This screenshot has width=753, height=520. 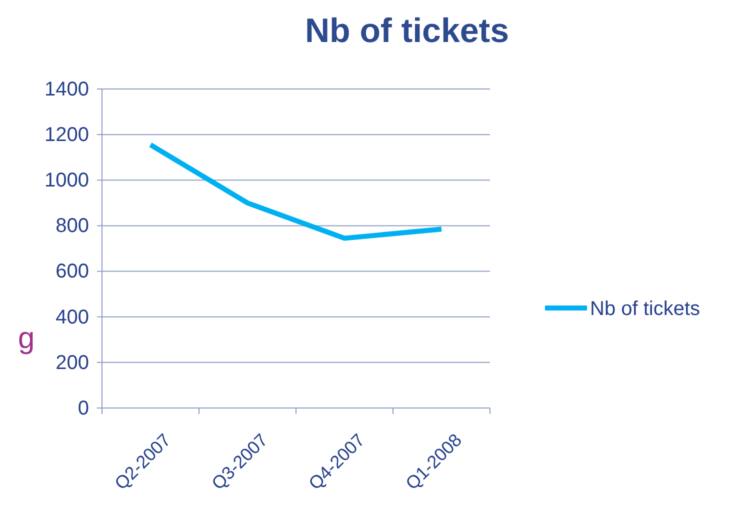 What do you see at coordinates (72, 226) in the screenshot?
I see `y-tick-label: 800` at bounding box center [72, 226].